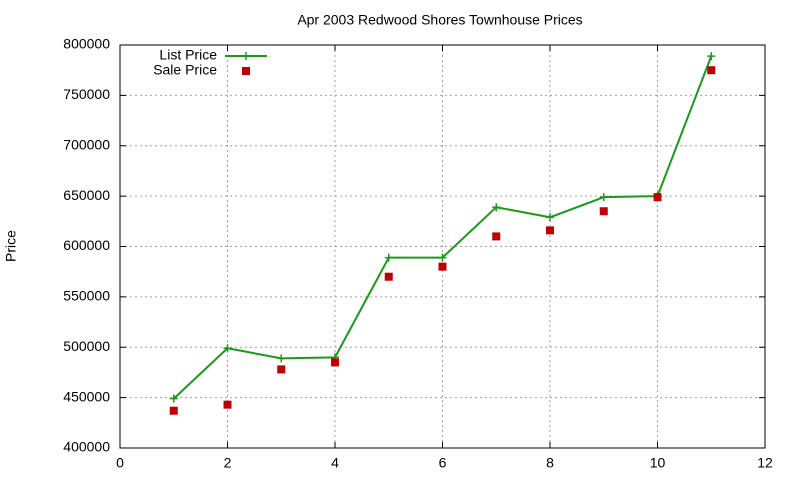  Describe the element at coordinates (86, 144) in the screenshot. I see `y-tick-label: 700000` at that location.